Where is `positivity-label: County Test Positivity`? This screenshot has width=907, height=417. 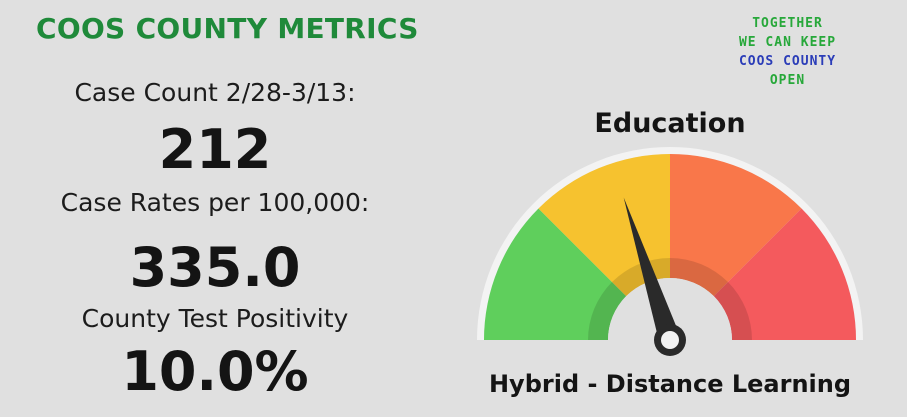 positivity-label: County Test Positivity is located at coordinates (215, 318).